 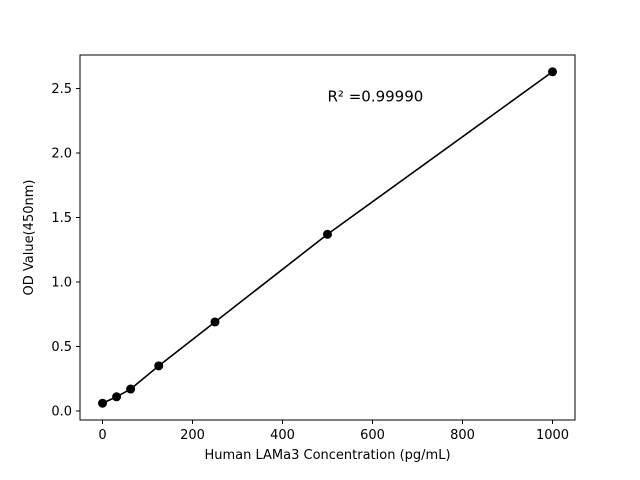 I want to click on x-tick-label: 1000, so click(x=552, y=435).